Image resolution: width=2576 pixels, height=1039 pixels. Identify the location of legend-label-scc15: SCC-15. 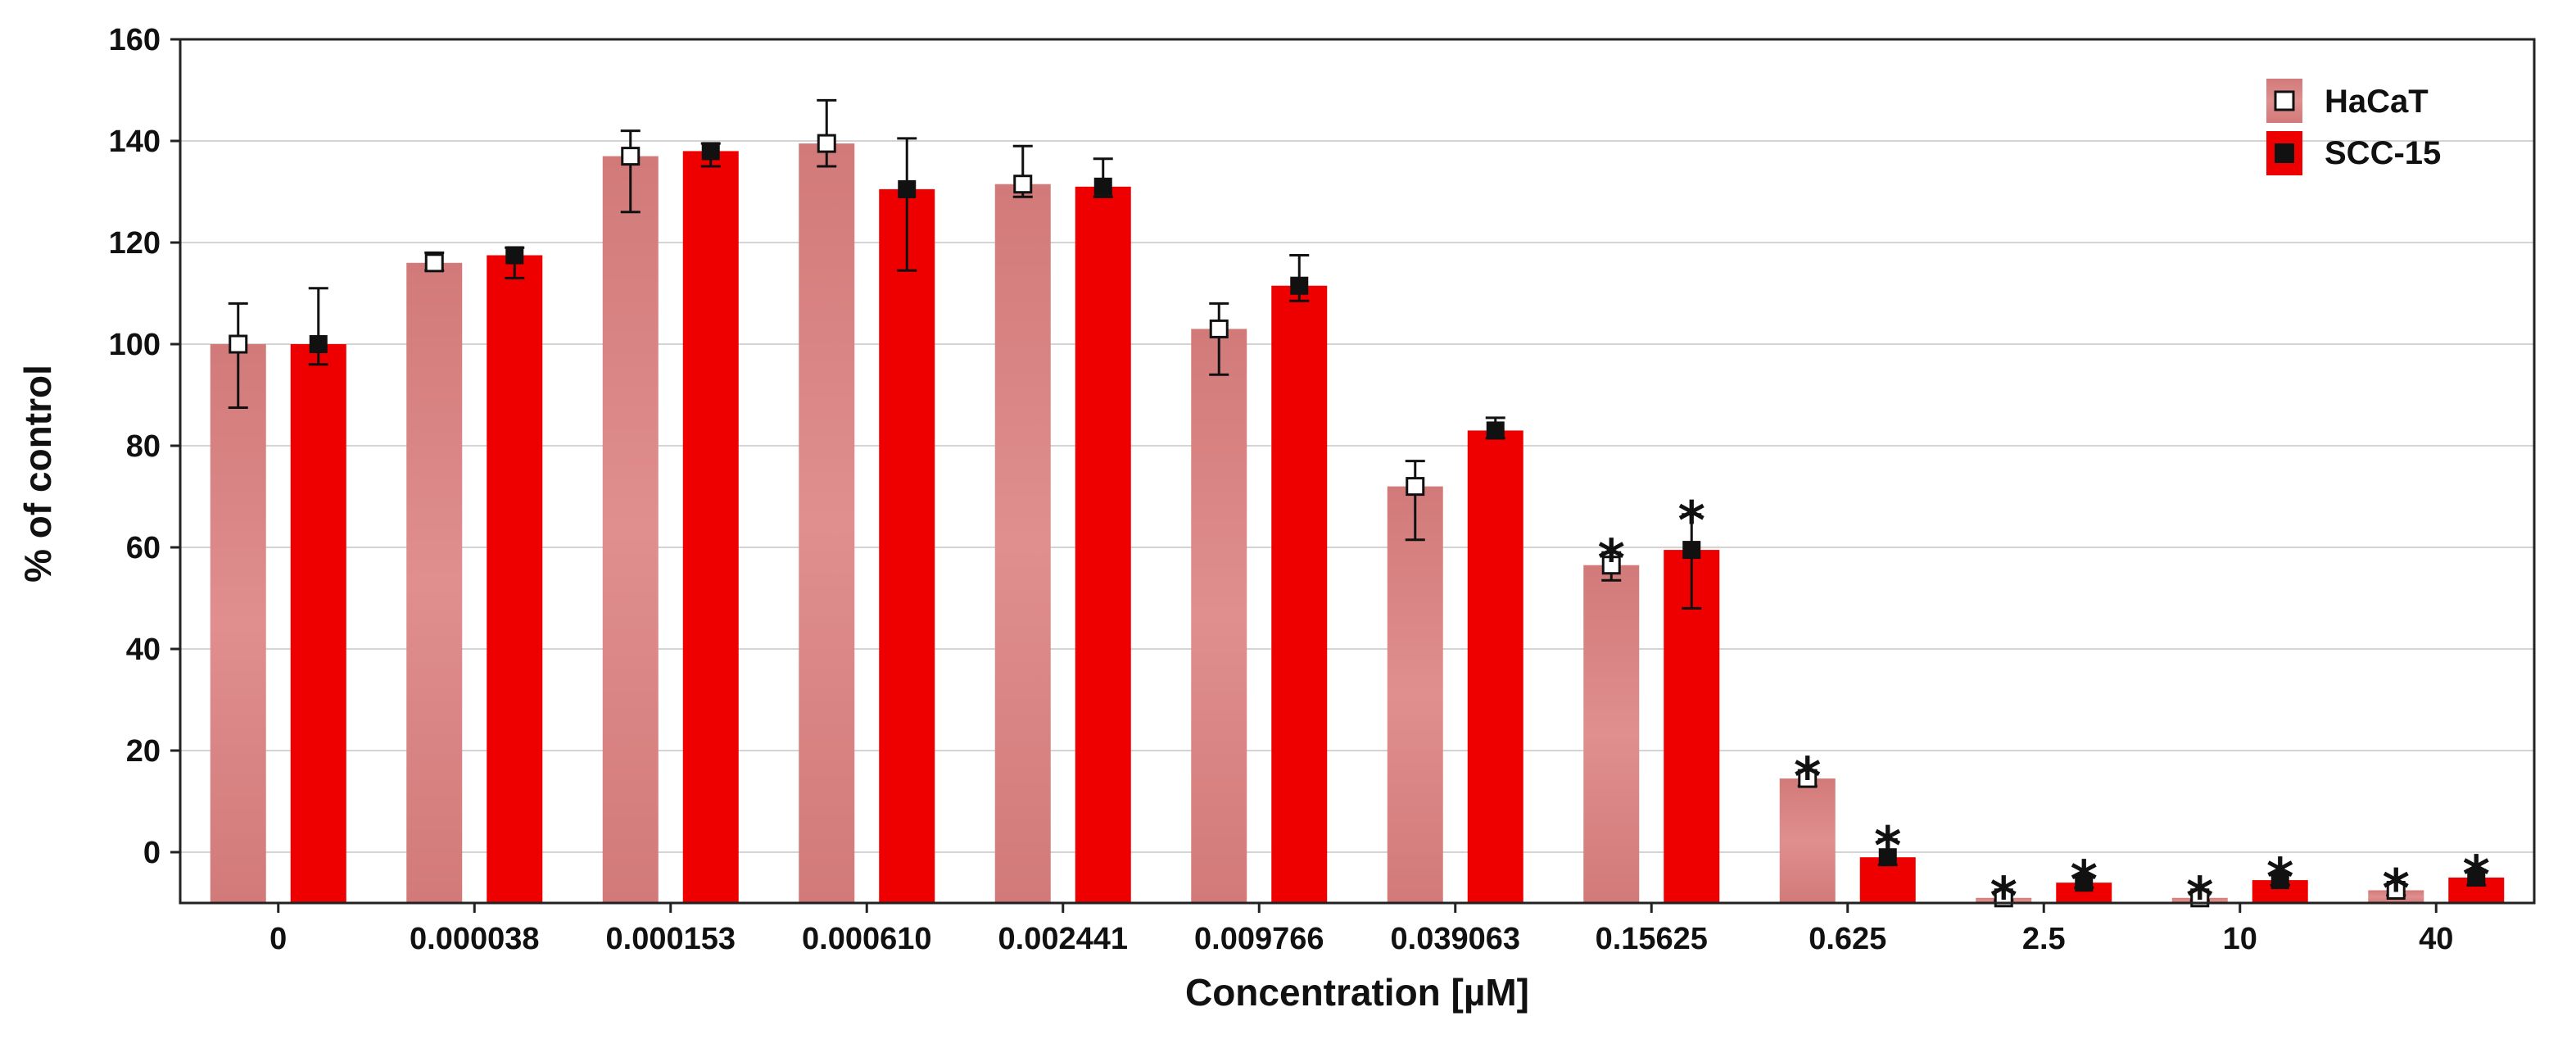
(2383, 153).